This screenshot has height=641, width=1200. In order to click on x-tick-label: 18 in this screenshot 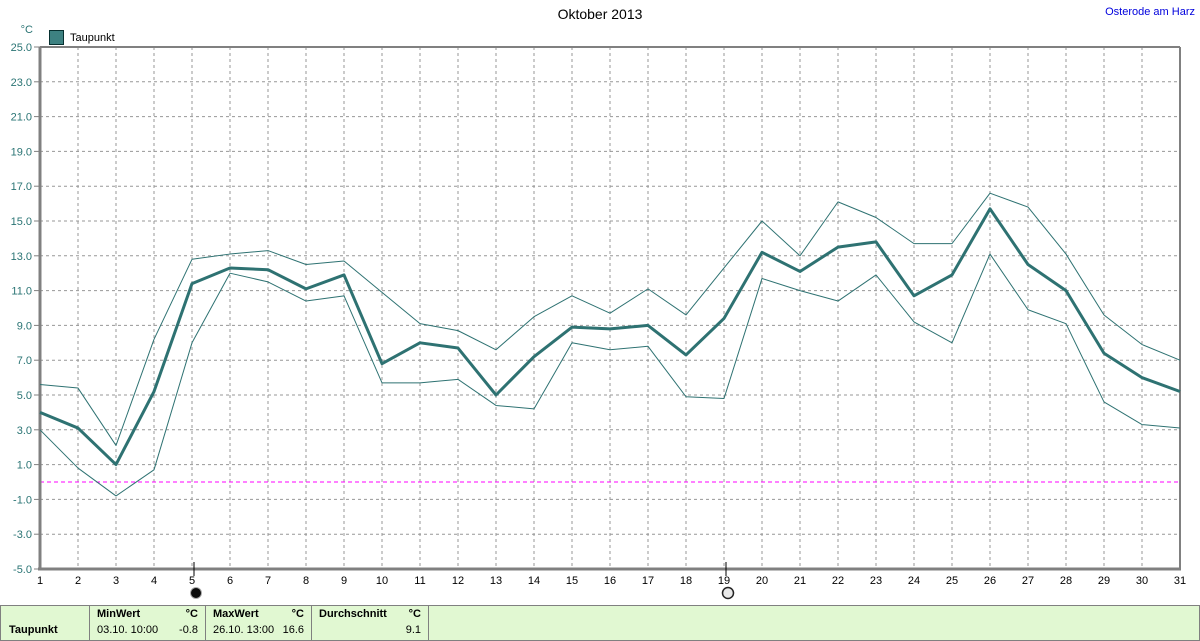, I will do `click(686, 581)`.